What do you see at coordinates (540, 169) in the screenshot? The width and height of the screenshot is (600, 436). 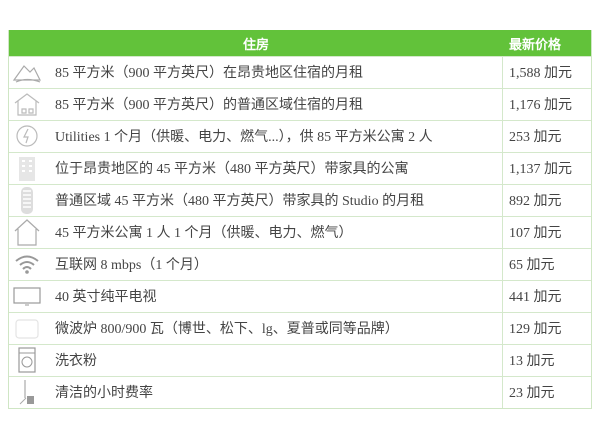 I see `price-cell: 1,137 加元` at bounding box center [540, 169].